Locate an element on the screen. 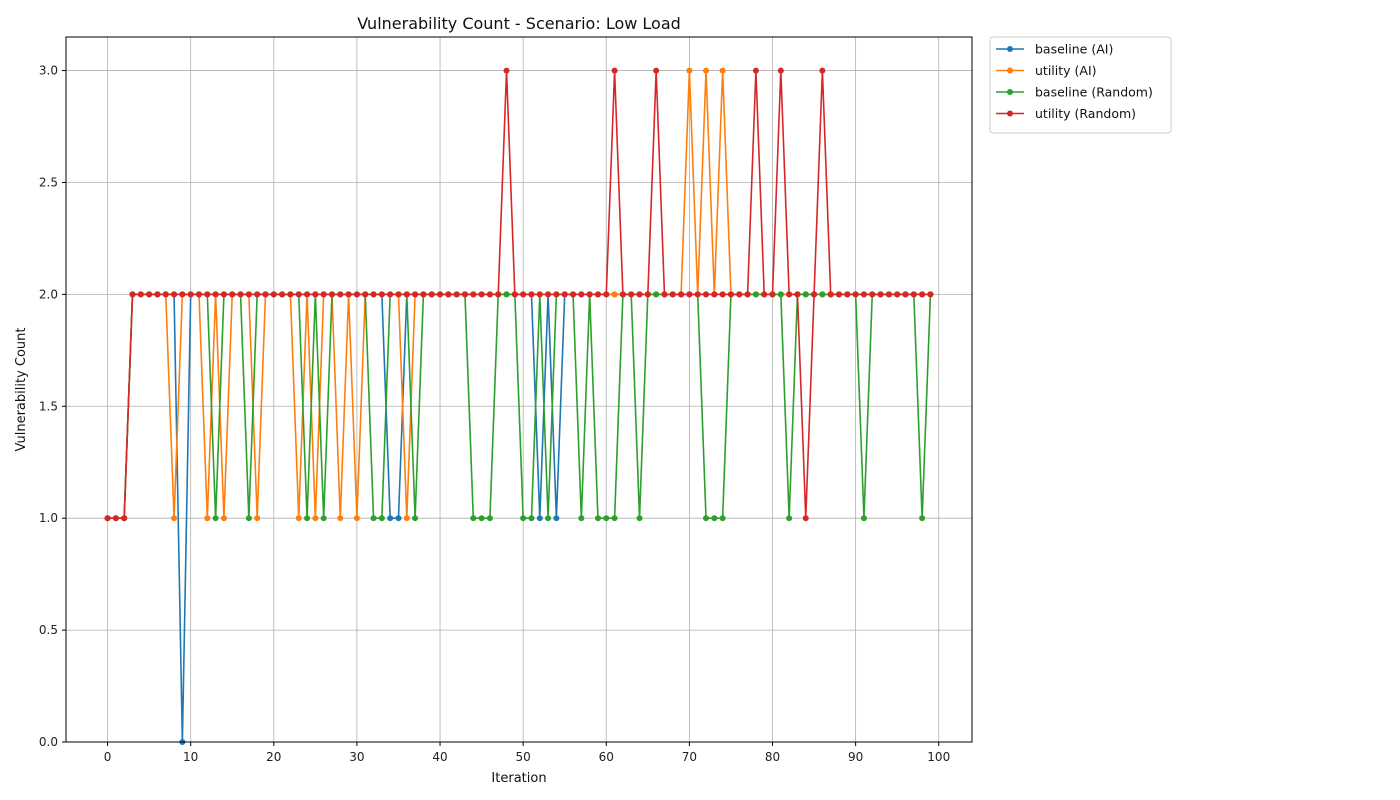  legend-label: utility (AI) is located at coordinates (1066, 70).